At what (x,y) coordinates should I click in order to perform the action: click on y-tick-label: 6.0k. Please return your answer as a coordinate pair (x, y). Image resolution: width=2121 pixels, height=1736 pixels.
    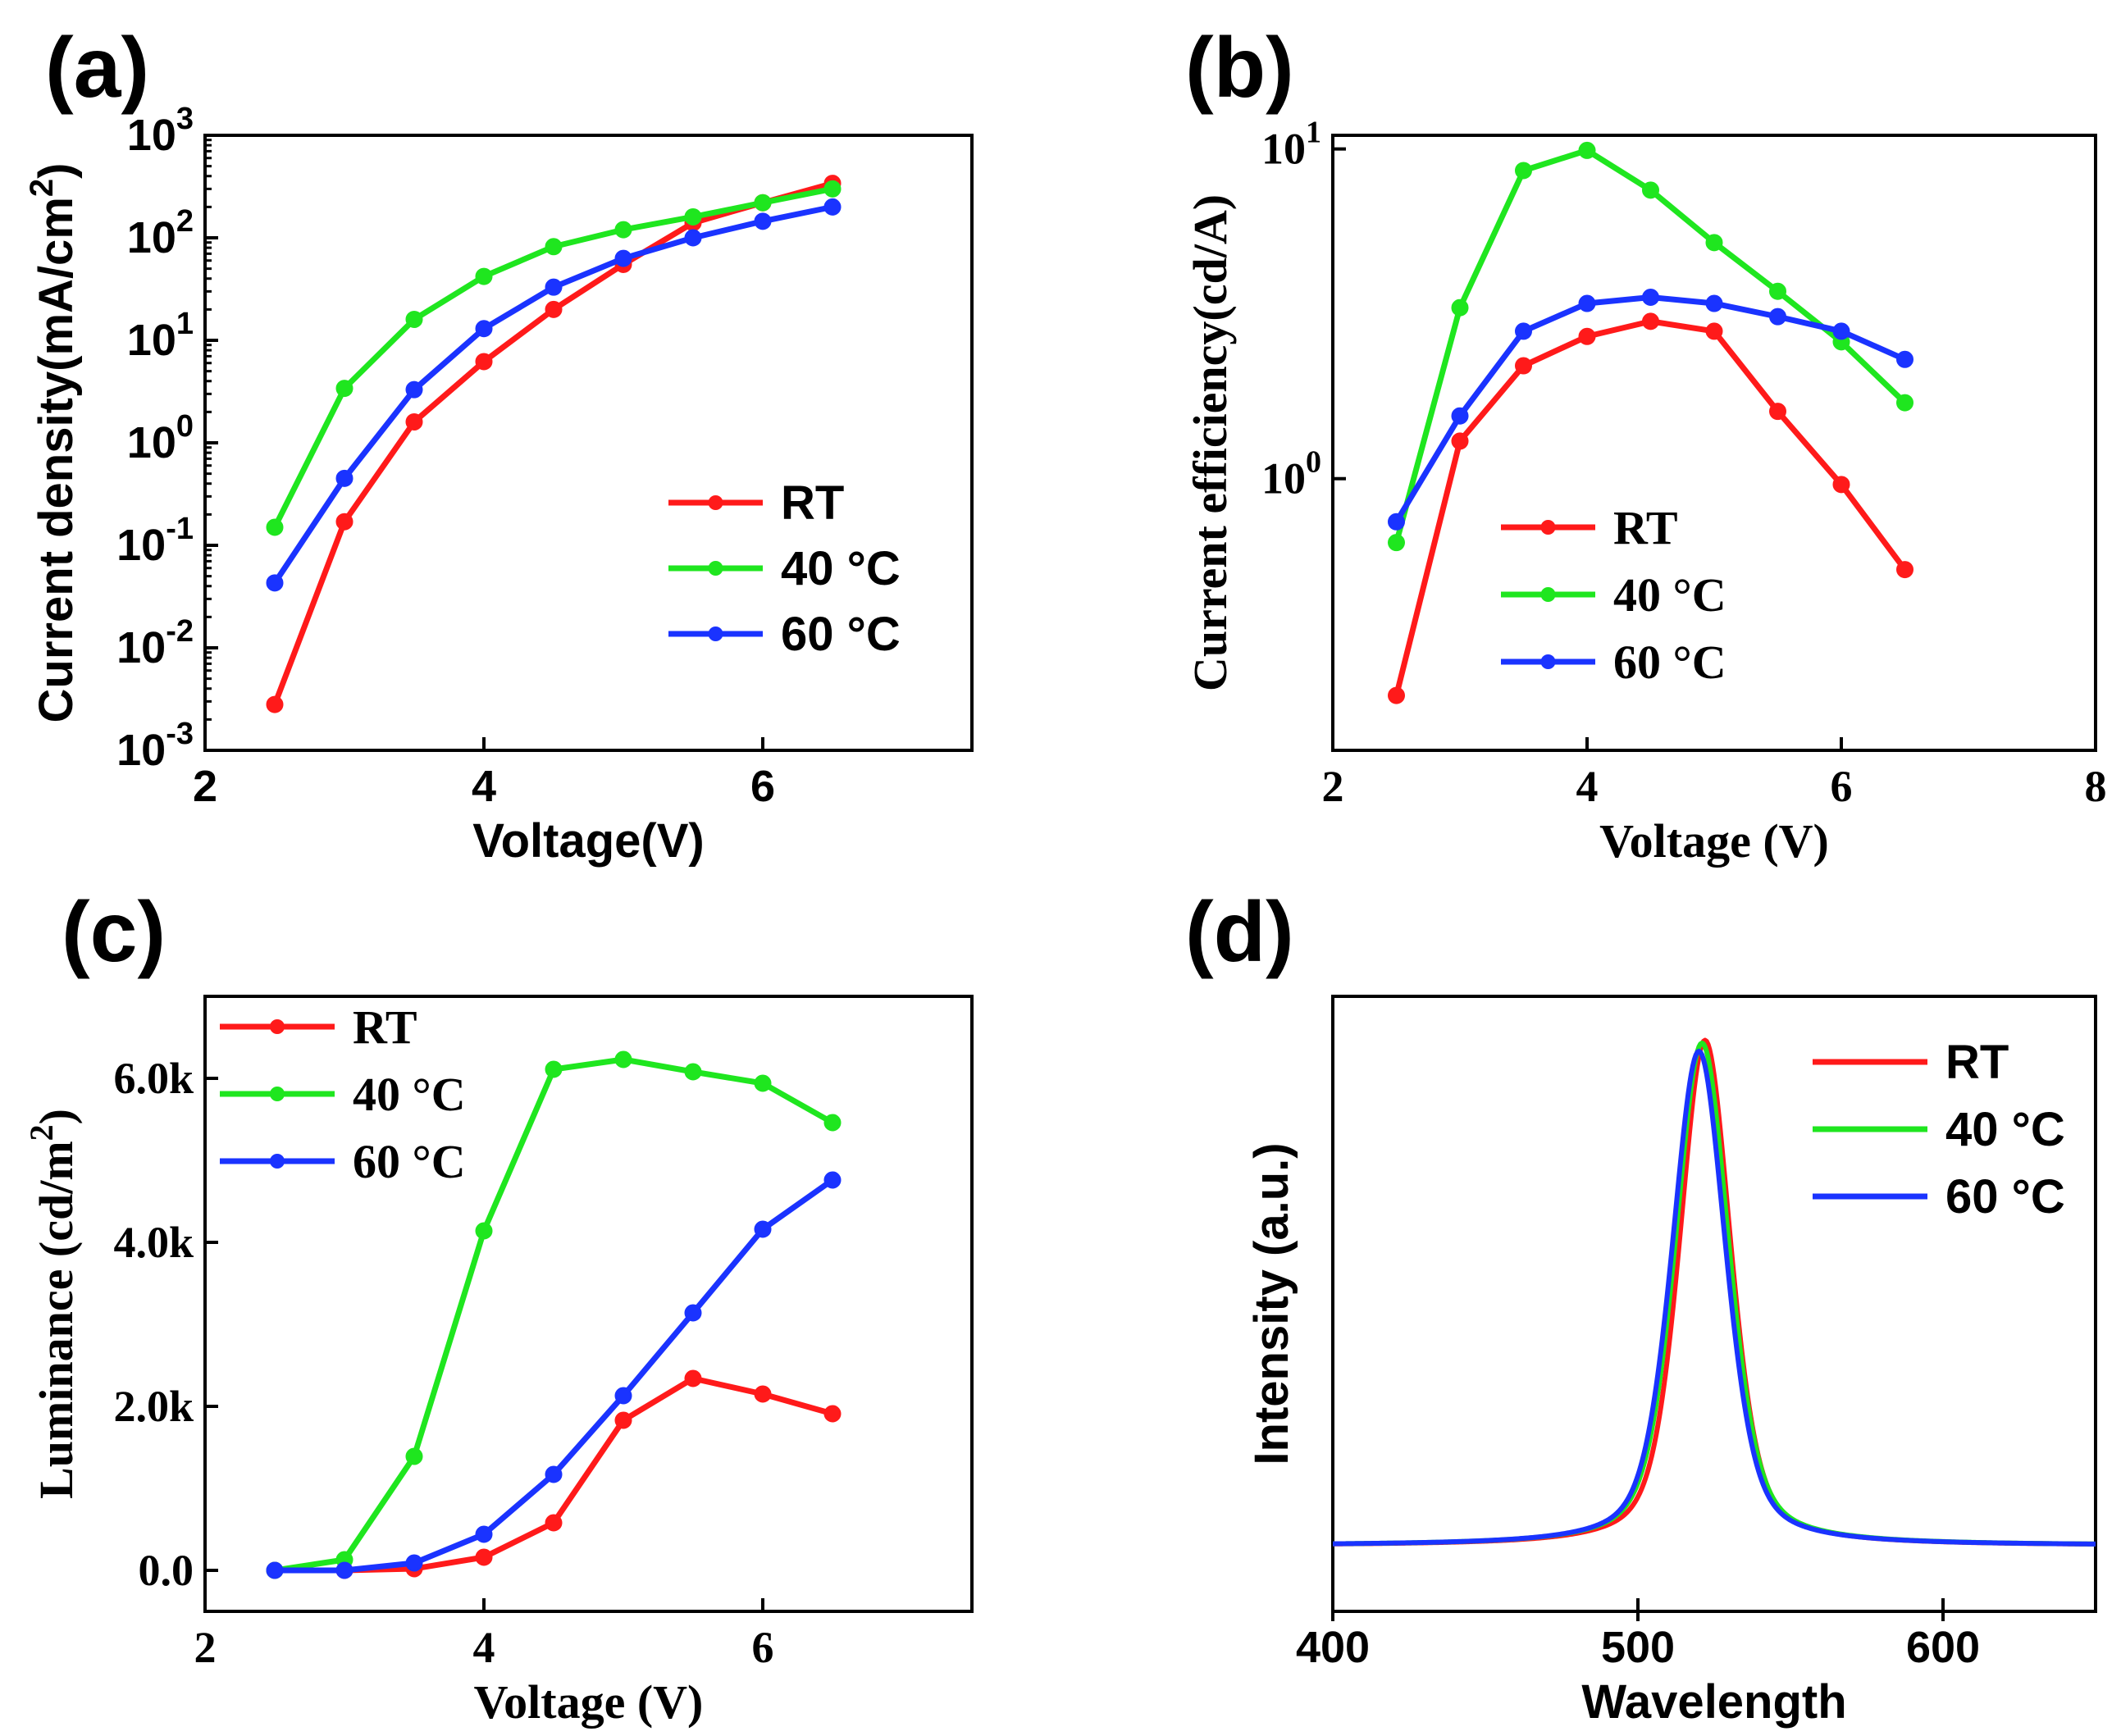
    Looking at the image, I should click on (153, 1078).